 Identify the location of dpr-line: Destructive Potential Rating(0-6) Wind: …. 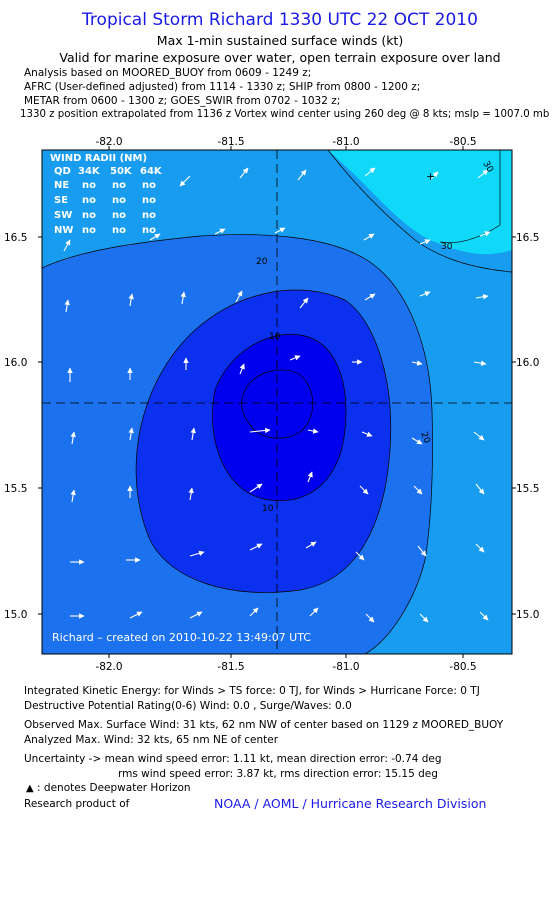
(188, 706).